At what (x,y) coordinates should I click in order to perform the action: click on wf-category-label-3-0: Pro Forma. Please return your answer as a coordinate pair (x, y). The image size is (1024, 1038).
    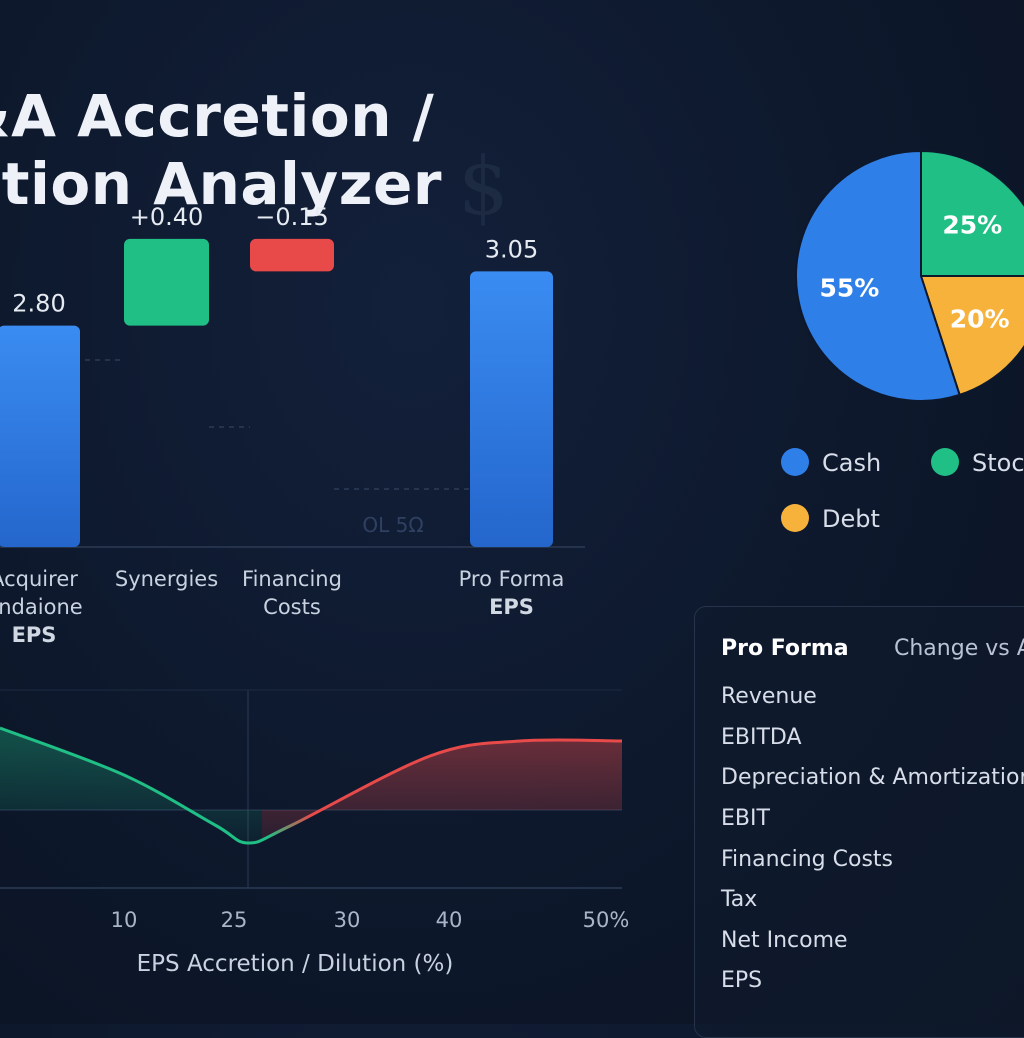
    Looking at the image, I should click on (512, 579).